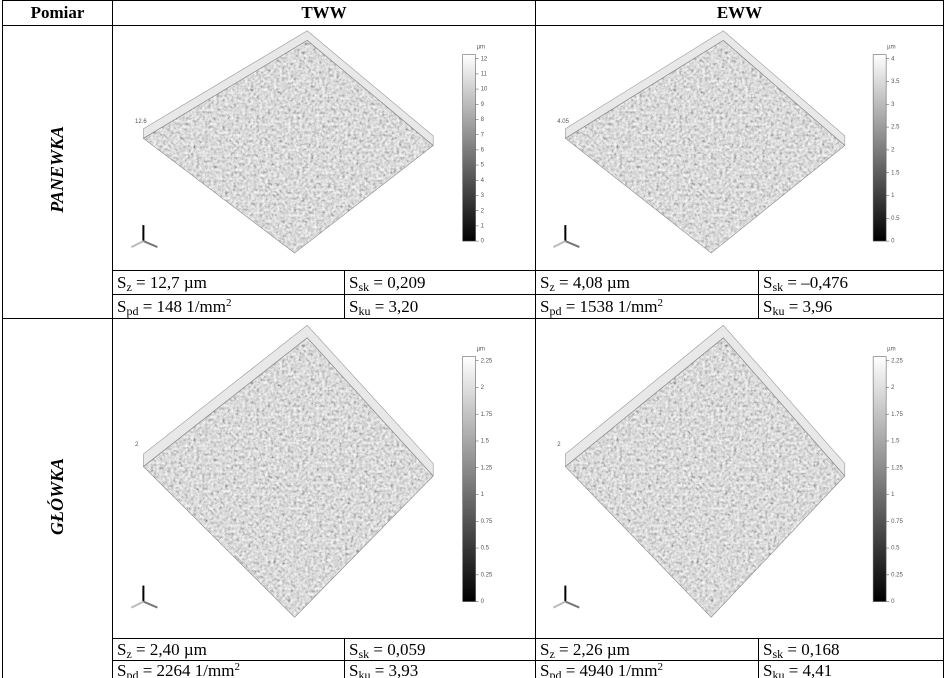 The height and width of the screenshot is (678, 945). I want to click on row-label: PANEWKA, so click(57, 169).